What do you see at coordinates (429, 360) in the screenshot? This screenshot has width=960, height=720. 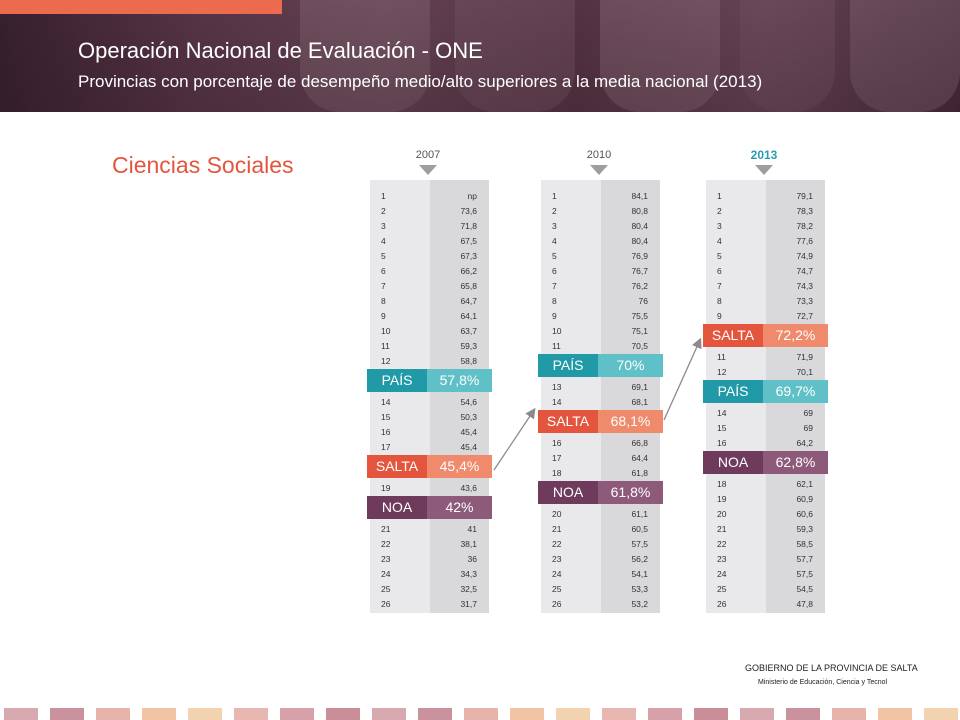 I see `table-row: 12 58,8` at bounding box center [429, 360].